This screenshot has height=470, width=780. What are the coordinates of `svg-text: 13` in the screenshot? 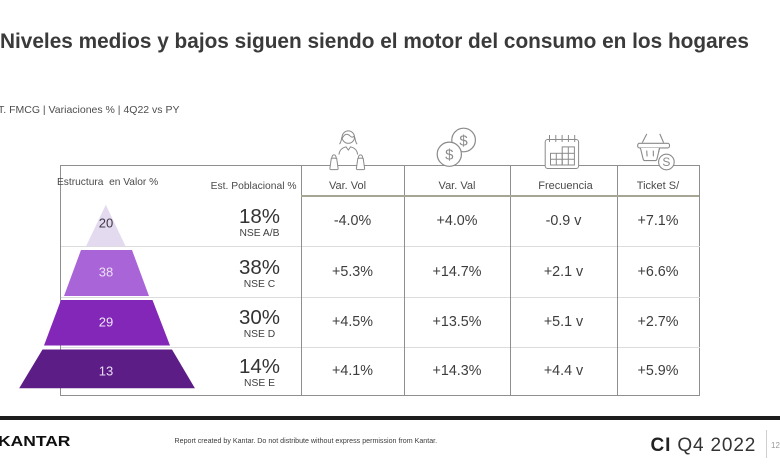 It's located at (106, 371).